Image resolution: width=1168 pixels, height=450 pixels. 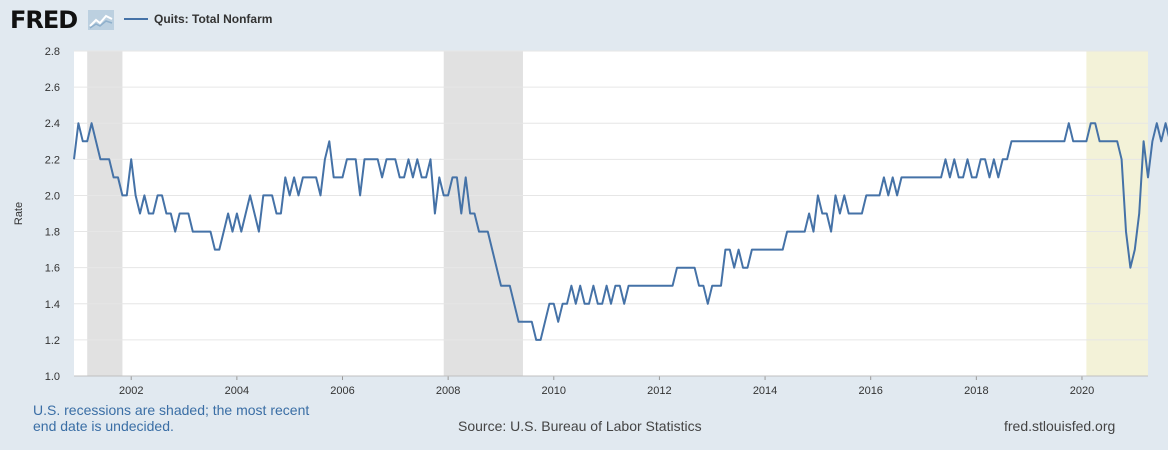 I want to click on x-tick-label: 2018, so click(x=976, y=391).